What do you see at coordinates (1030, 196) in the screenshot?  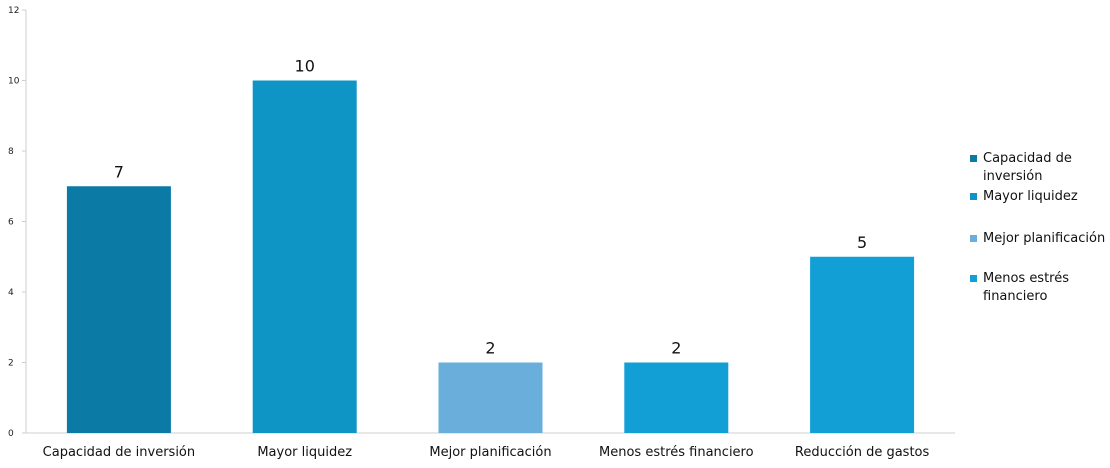 I see `legend-label: Mayor liquidez` at bounding box center [1030, 196].